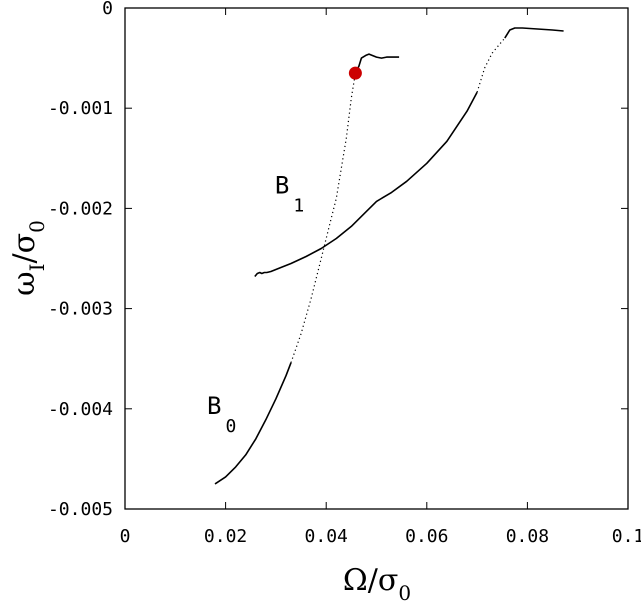 This screenshot has height=610, width=641. Describe the element at coordinates (426, 536) in the screenshot. I see `x-tick-label: 0.06` at that location.